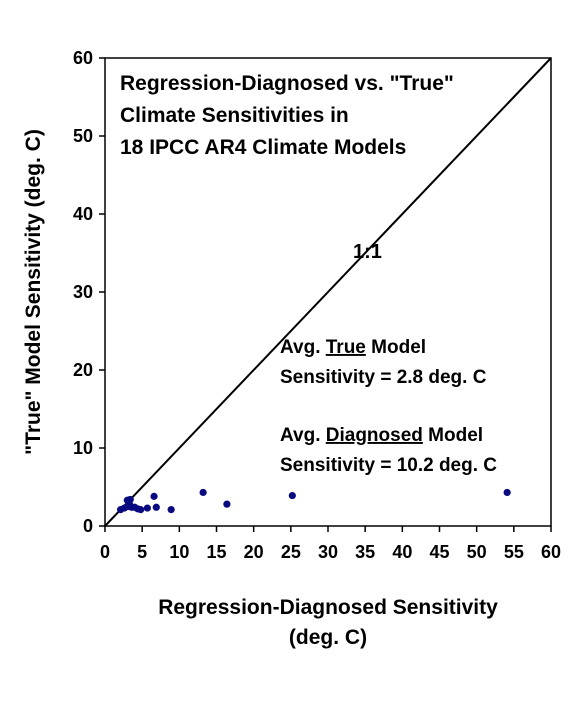  I want to click on x-tick-label: 40, so click(402, 552).